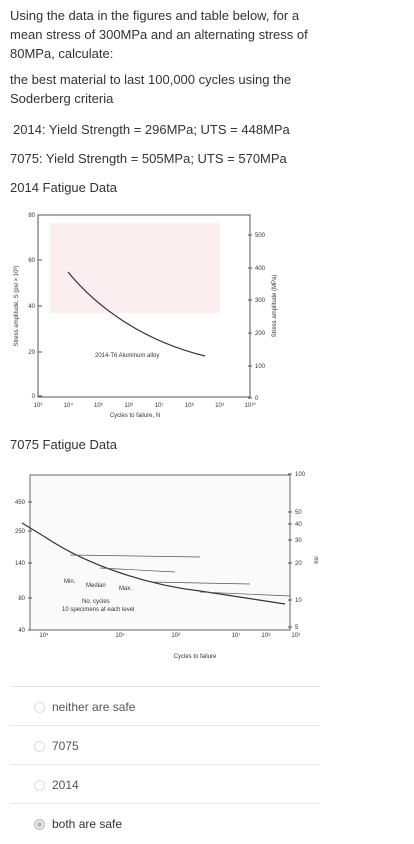  Describe the element at coordinates (165, 706) in the screenshot. I see `answer-option: neither are safe` at that location.